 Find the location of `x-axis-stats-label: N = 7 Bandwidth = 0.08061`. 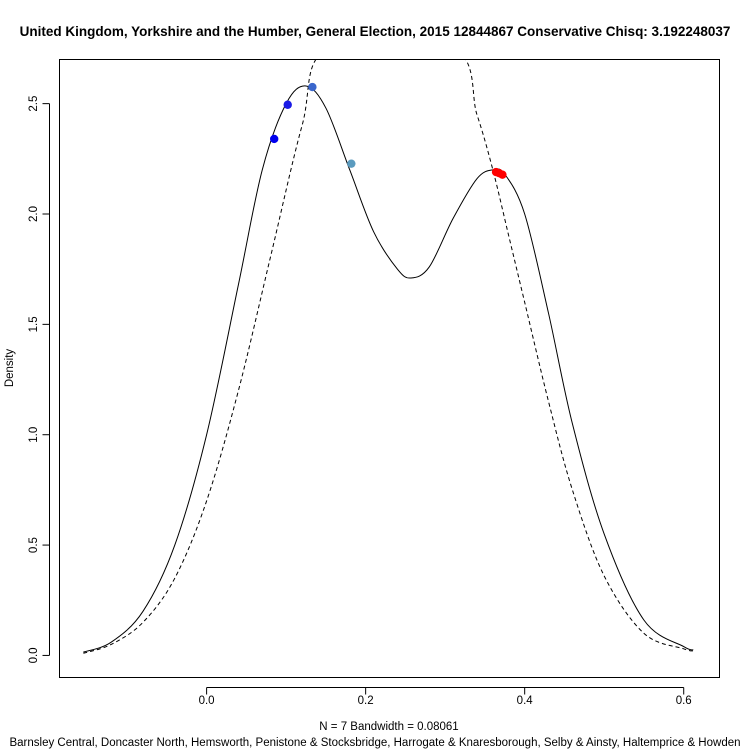

x-axis-stats-label: N = 7 Bandwidth = 0.08061 is located at coordinates (388, 727).